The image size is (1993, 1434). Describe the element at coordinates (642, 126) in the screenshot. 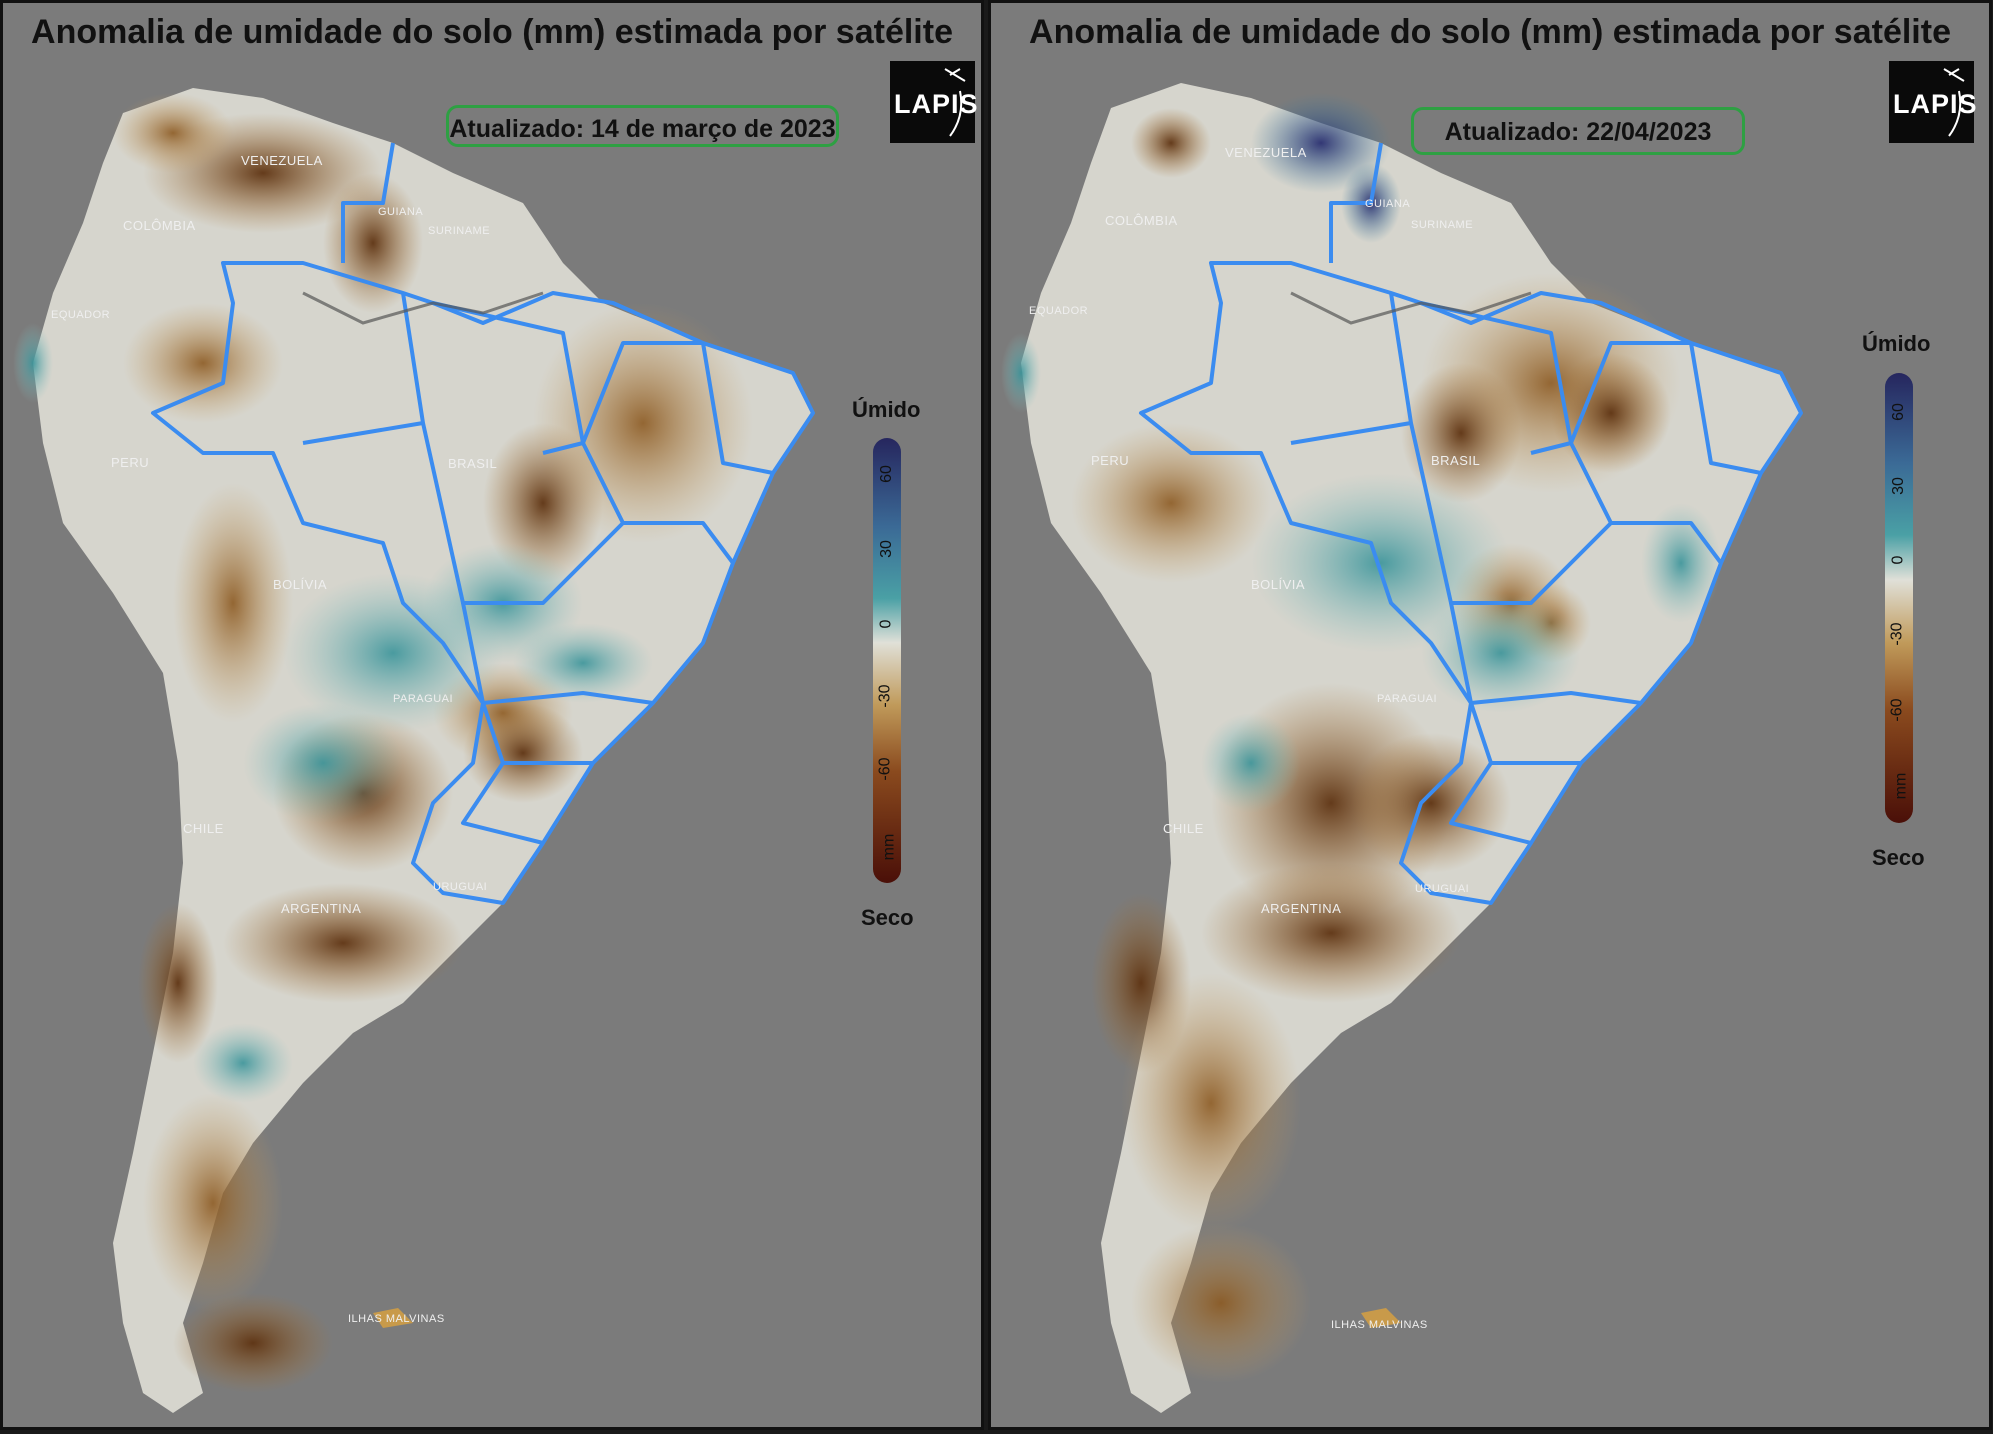

I see `updated-date-box: Atualizado: 14 de março de 2023` at that location.